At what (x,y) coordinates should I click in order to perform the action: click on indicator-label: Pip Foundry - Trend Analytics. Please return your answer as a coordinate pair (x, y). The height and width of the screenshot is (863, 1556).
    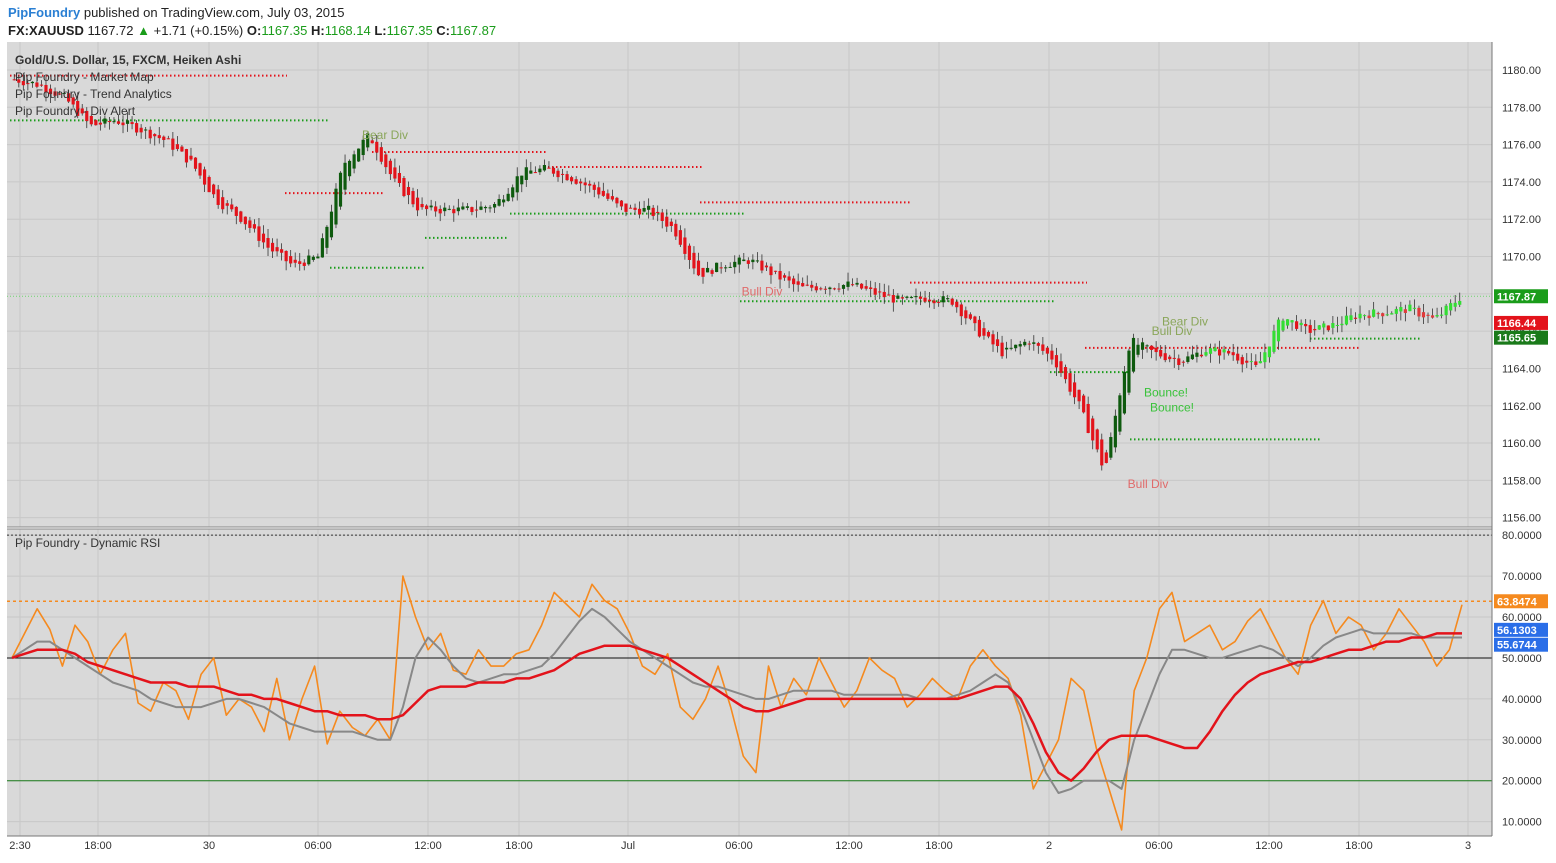
    Looking at the image, I should click on (93, 94).